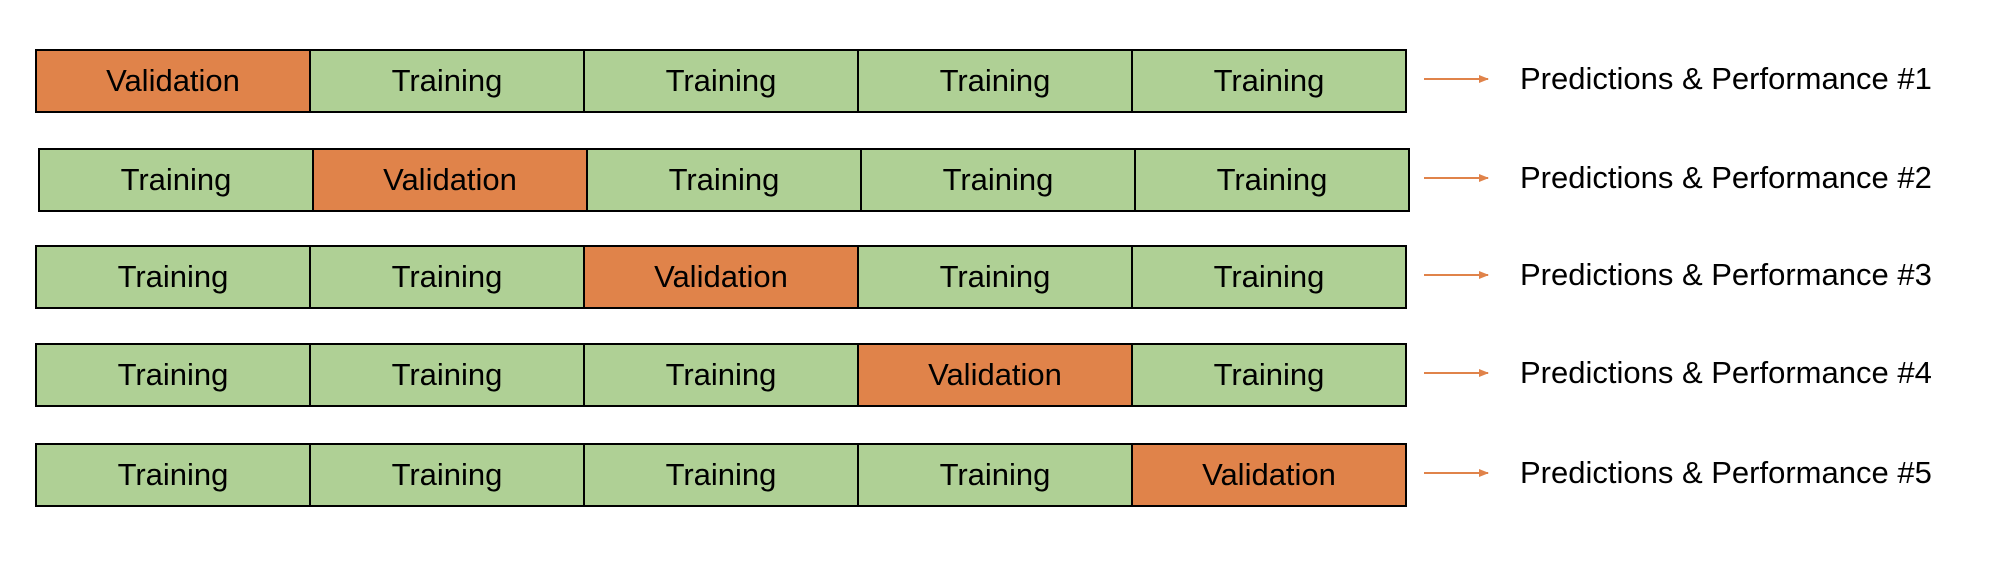  What do you see at coordinates (1726, 177) in the screenshot?
I see `result-label: Predictions & Performance #2` at bounding box center [1726, 177].